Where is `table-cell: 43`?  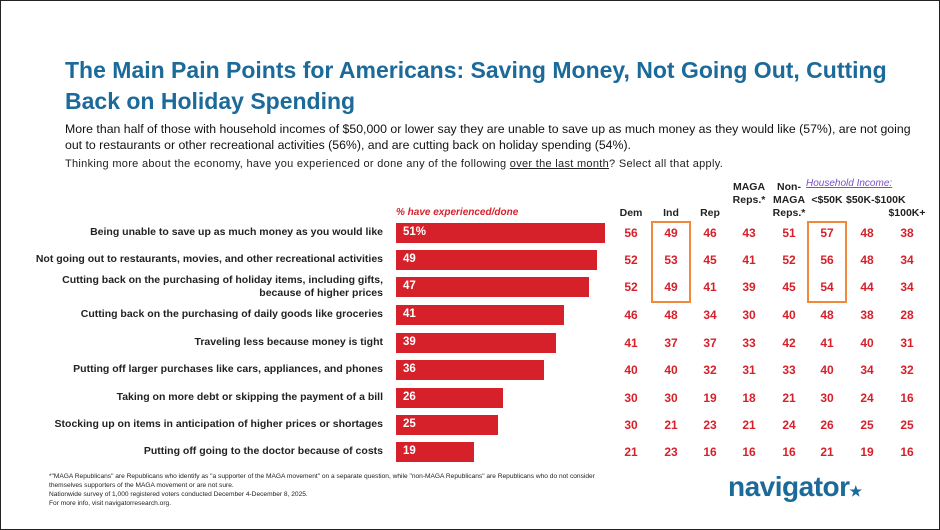 table-cell: 43 is located at coordinates (749, 233).